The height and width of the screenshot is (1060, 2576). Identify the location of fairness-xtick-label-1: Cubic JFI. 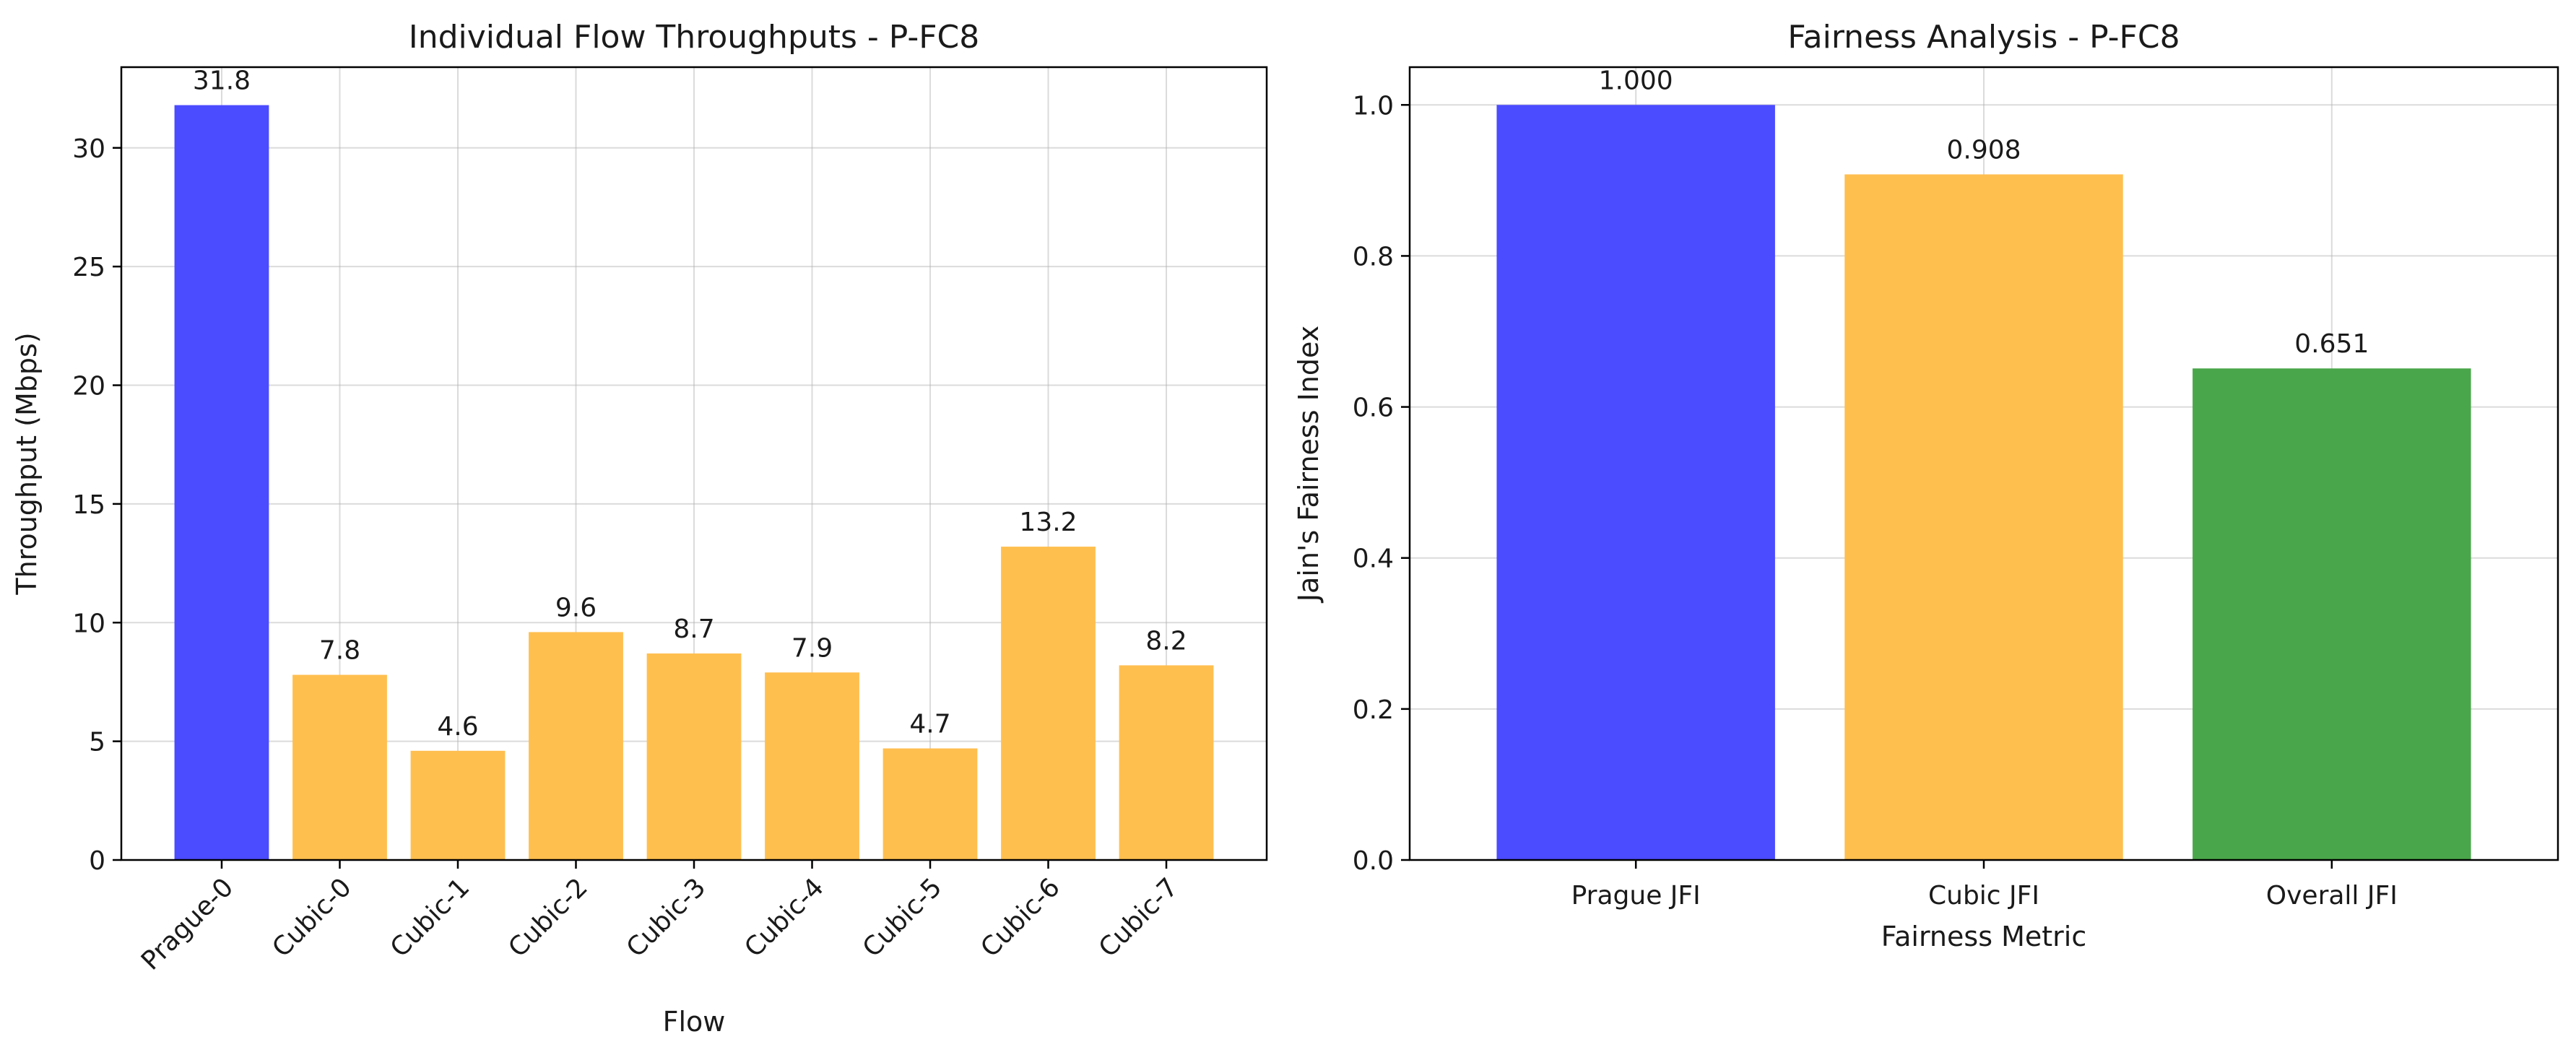
(1983, 896).